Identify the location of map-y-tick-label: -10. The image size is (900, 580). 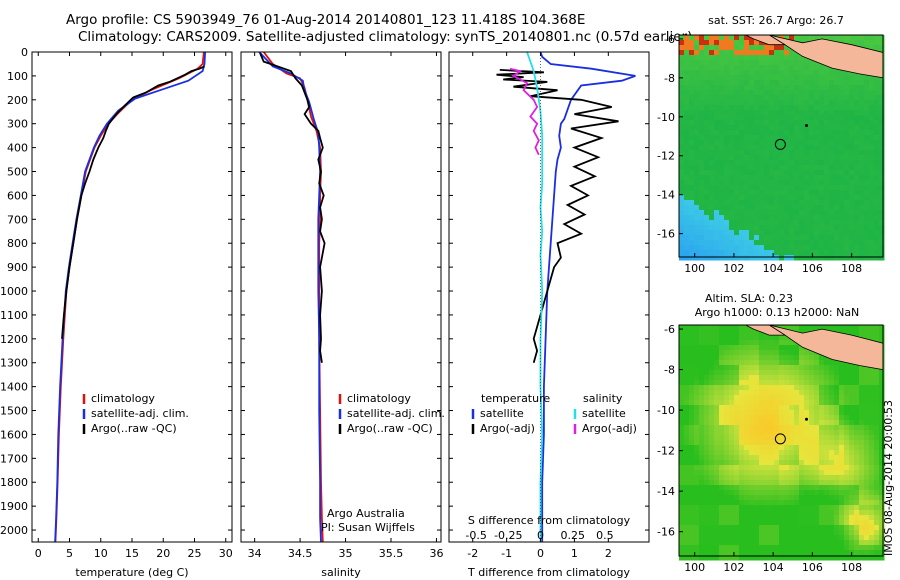
(666, 117).